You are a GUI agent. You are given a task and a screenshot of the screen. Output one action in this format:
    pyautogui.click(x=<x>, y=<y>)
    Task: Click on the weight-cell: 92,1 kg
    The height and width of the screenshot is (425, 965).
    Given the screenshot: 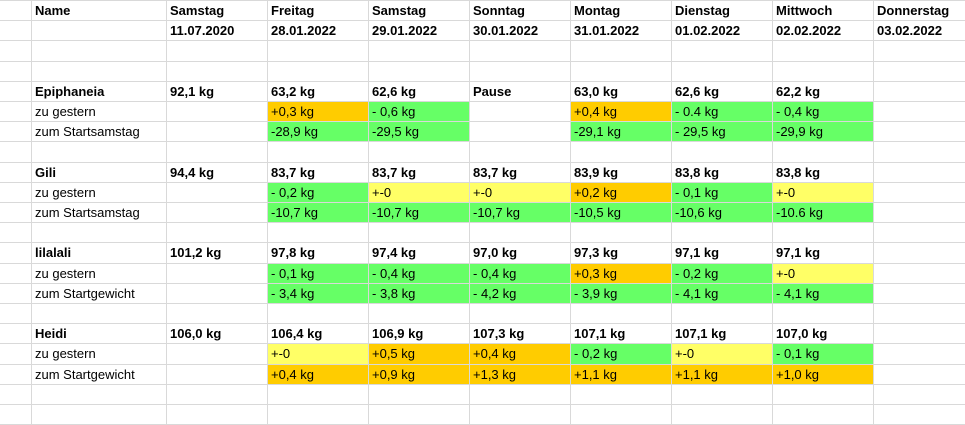 What is the action you would take?
    pyautogui.click(x=192, y=91)
    